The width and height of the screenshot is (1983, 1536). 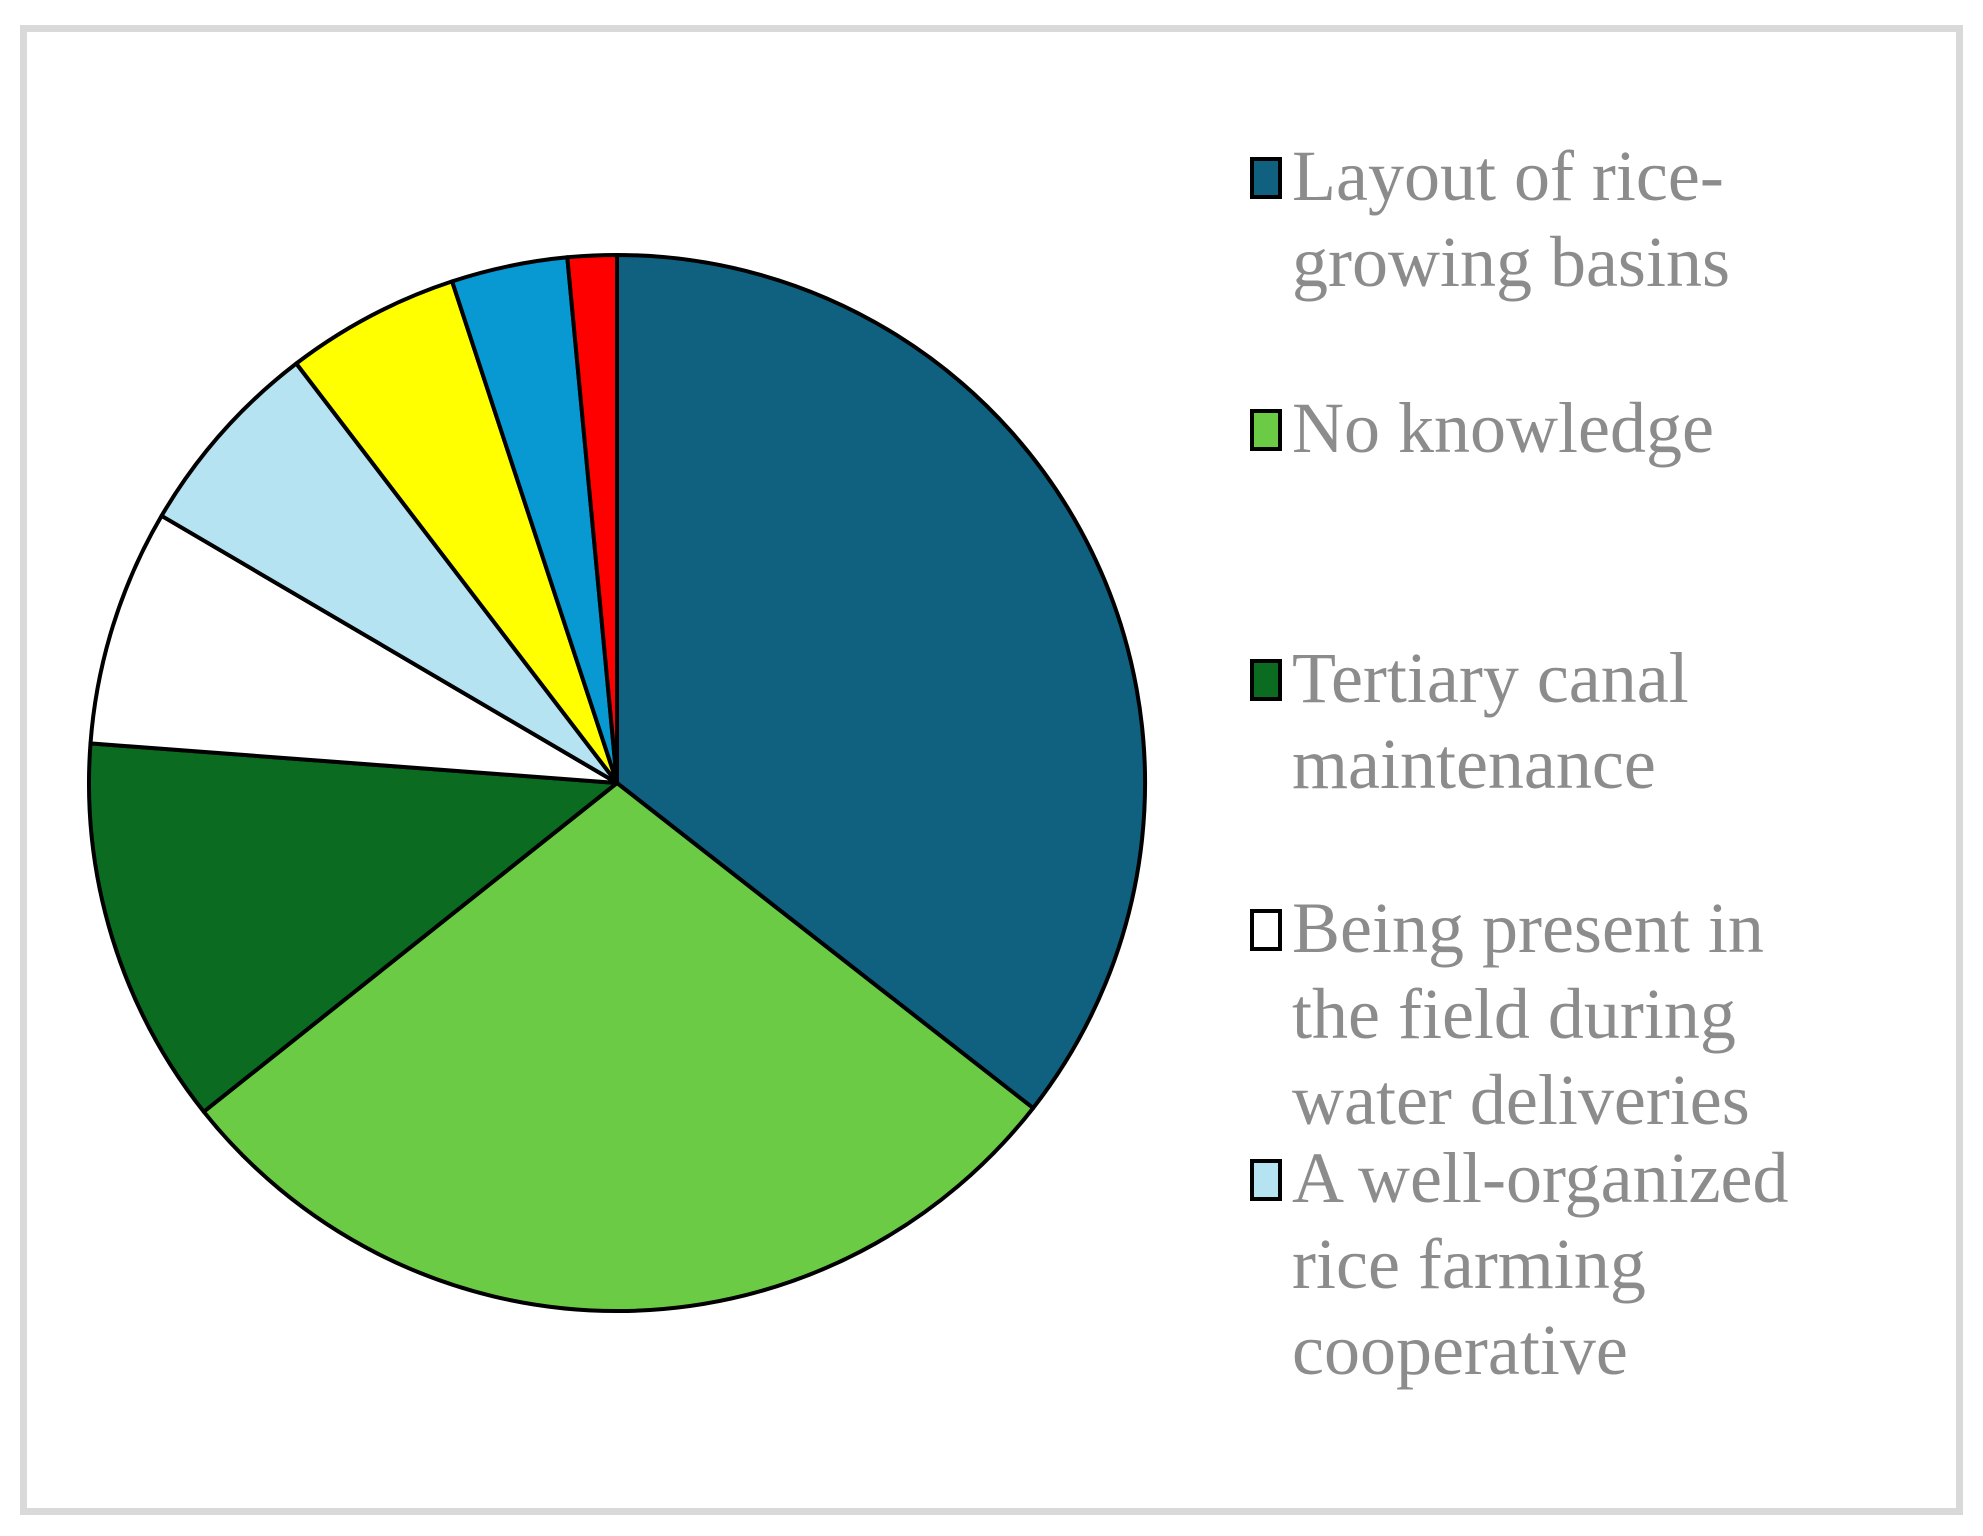 What do you see at coordinates (1511, 219) in the screenshot?
I see `legend-label: Layout of rice- growing basins` at bounding box center [1511, 219].